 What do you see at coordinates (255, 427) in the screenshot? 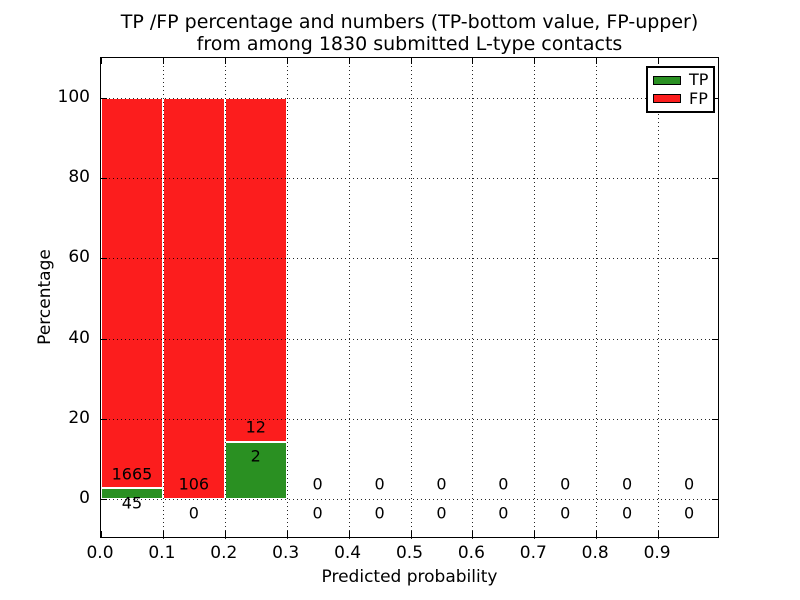
I see `fp-count-label: 12` at bounding box center [255, 427].